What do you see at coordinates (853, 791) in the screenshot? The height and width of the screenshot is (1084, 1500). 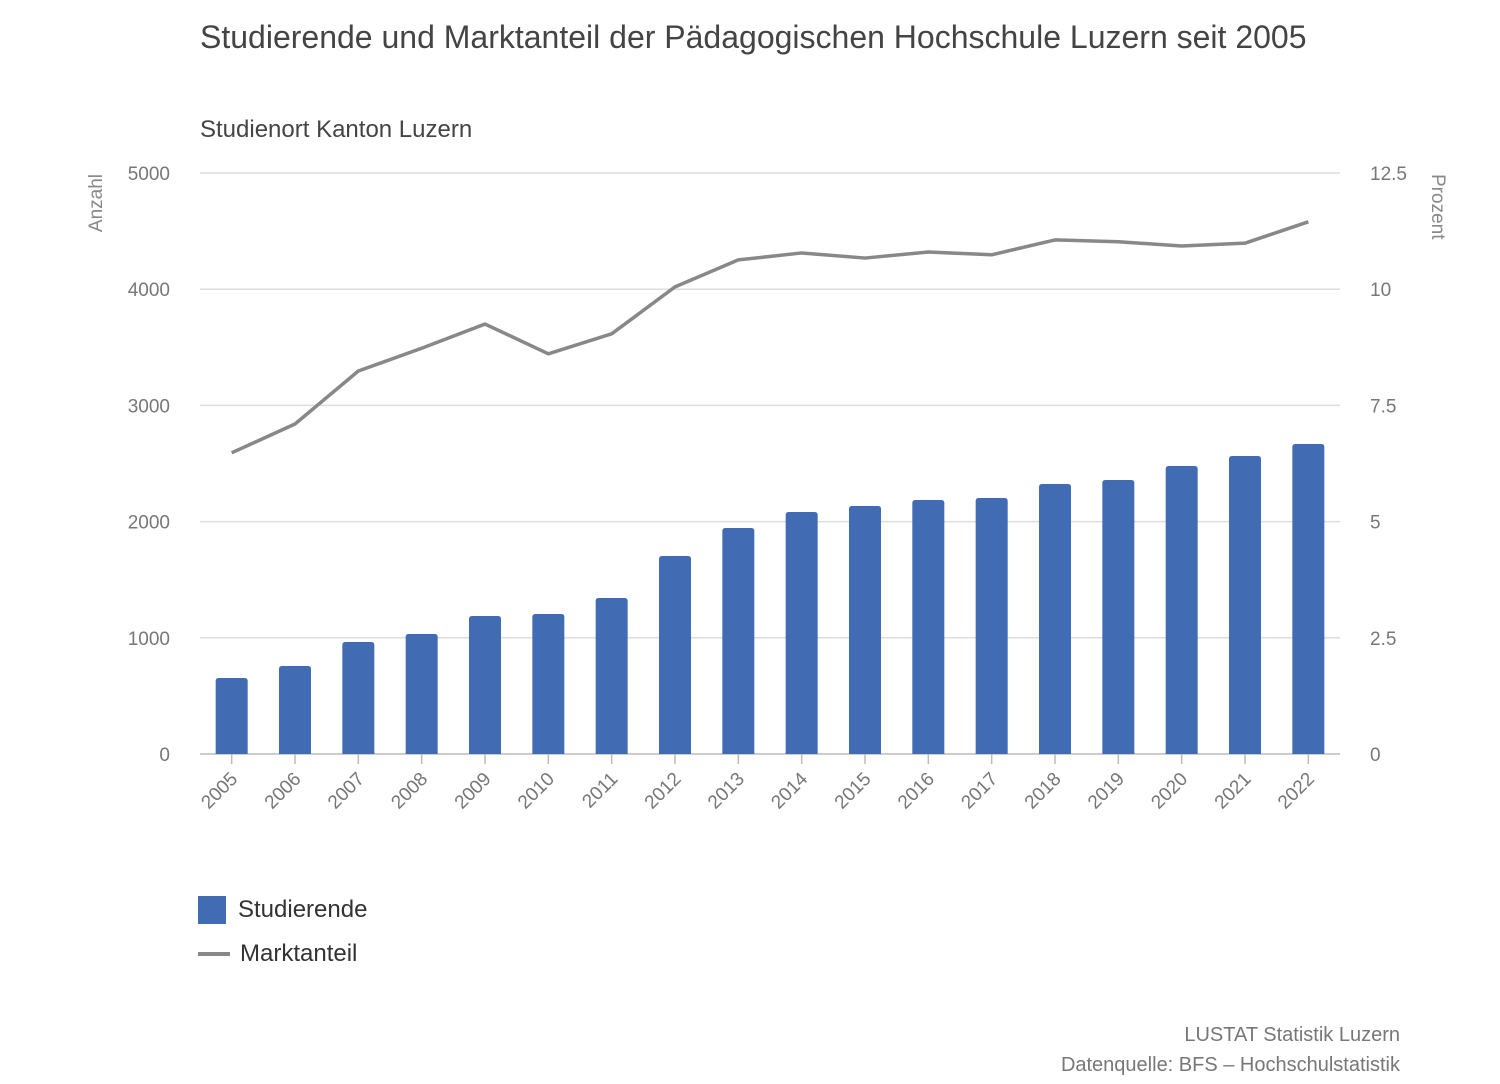 I see `x-tick-label: 2015` at bounding box center [853, 791].